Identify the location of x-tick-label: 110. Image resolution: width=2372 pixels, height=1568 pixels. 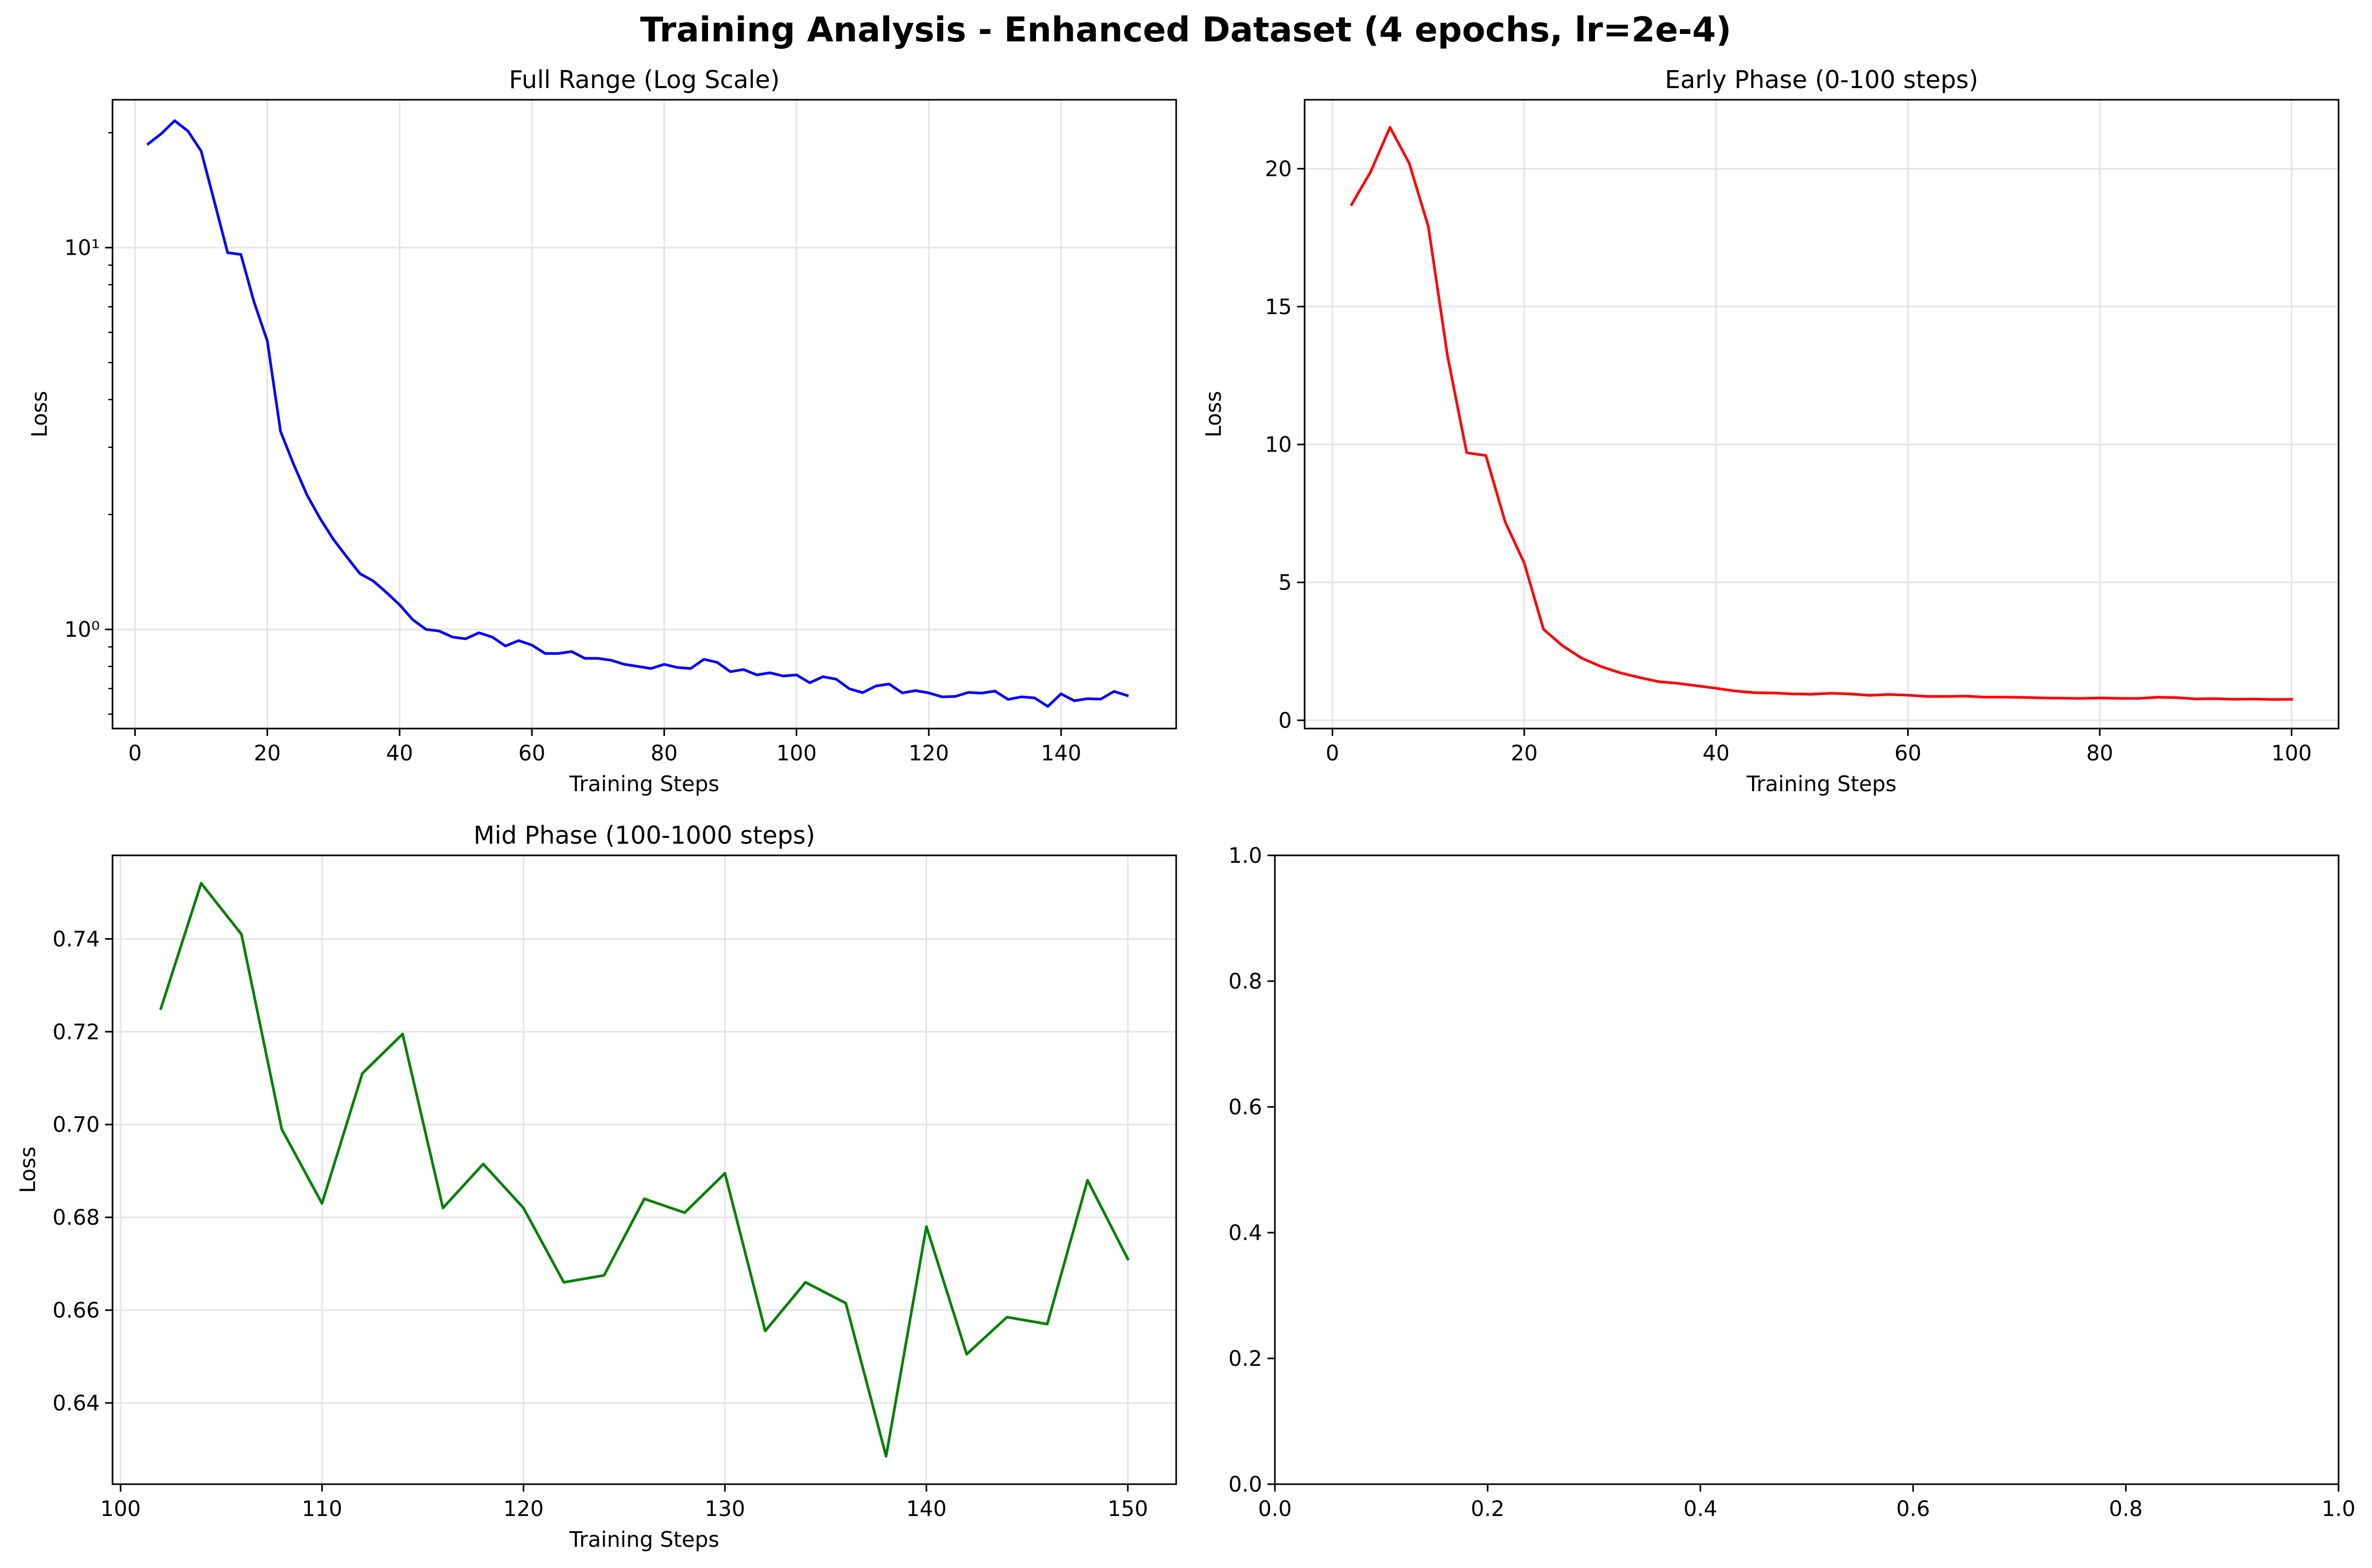
(322, 1509).